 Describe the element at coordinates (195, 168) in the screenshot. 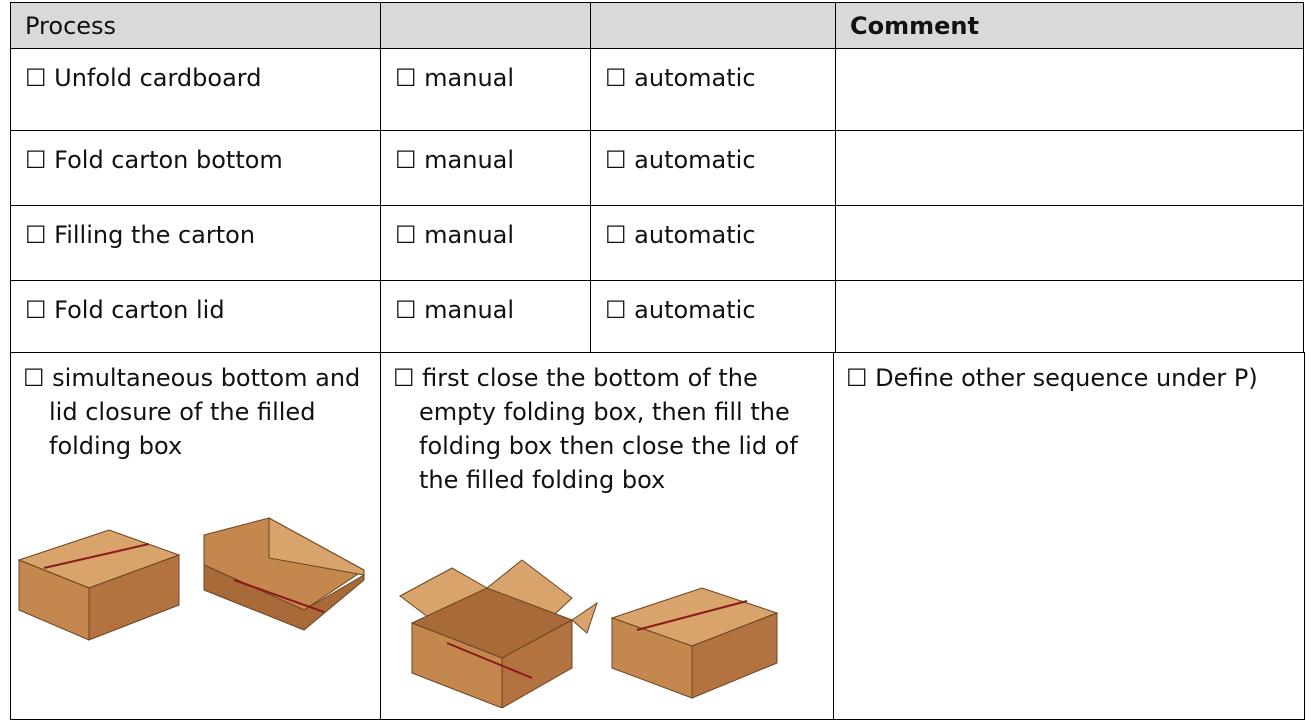

I see `table-cell: ☐ Fold carton bottom` at that location.